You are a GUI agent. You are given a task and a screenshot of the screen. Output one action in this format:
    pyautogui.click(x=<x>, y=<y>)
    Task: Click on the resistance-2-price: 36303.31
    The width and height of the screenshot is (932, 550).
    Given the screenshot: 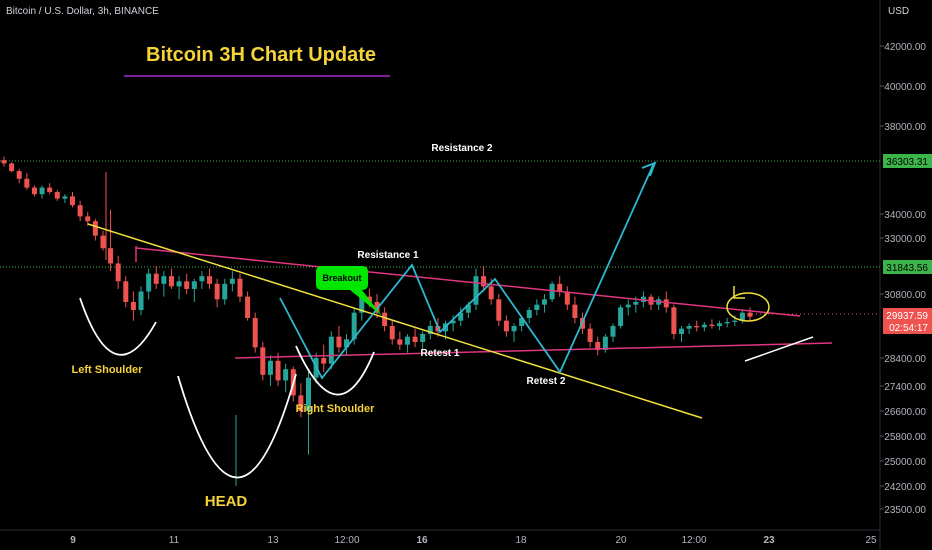 What is the action you would take?
    pyautogui.click(x=907, y=162)
    